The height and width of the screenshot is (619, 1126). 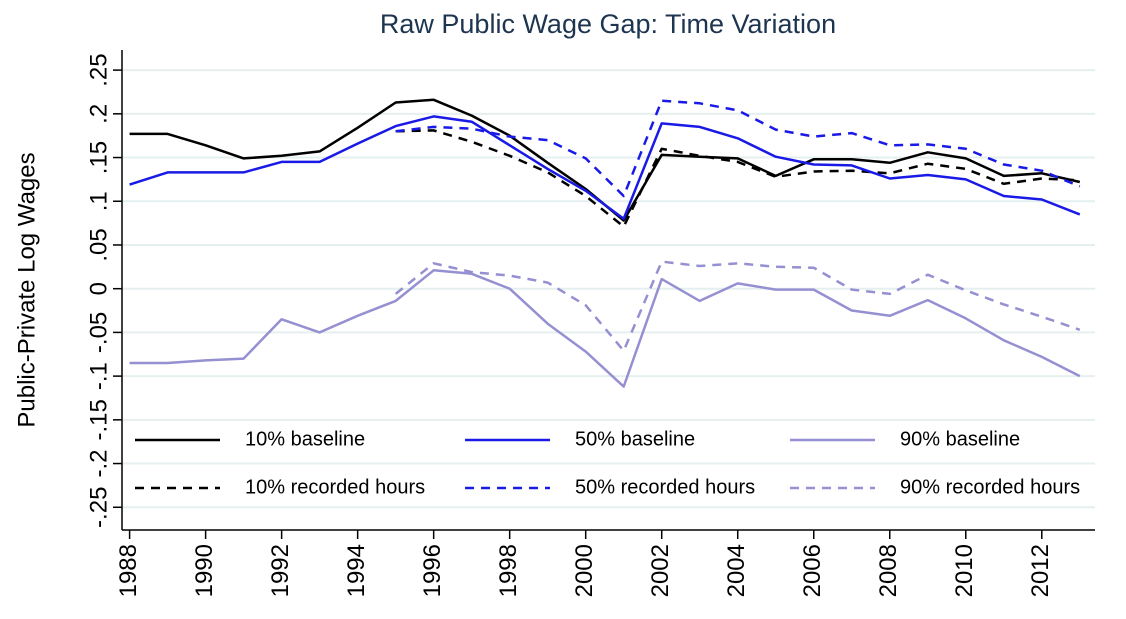 I want to click on legend-label: 10% baseline, so click(x=305, y=439).